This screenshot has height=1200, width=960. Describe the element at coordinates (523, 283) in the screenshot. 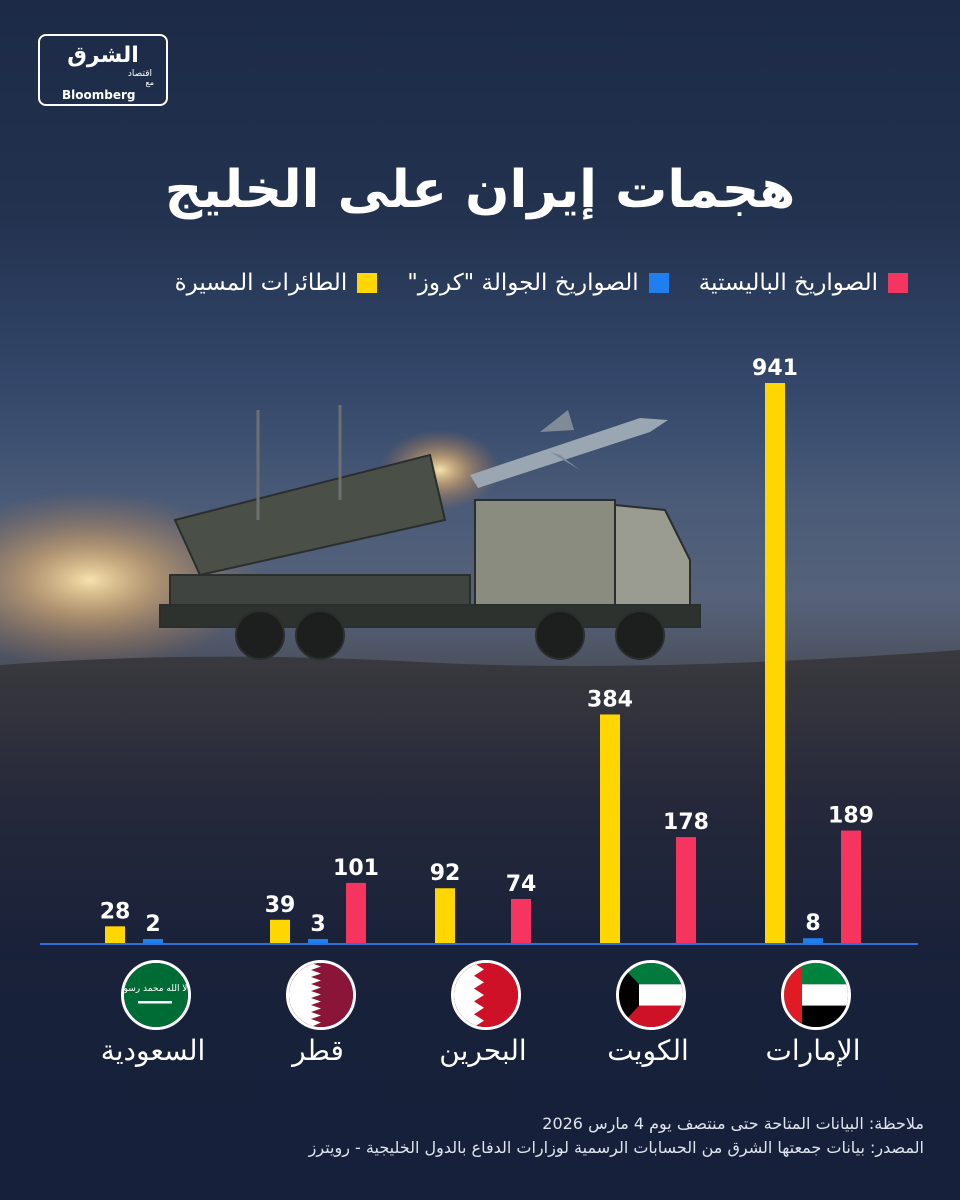

I see `legend-label: الصواريخ الجوالة "كروز"` at that location.